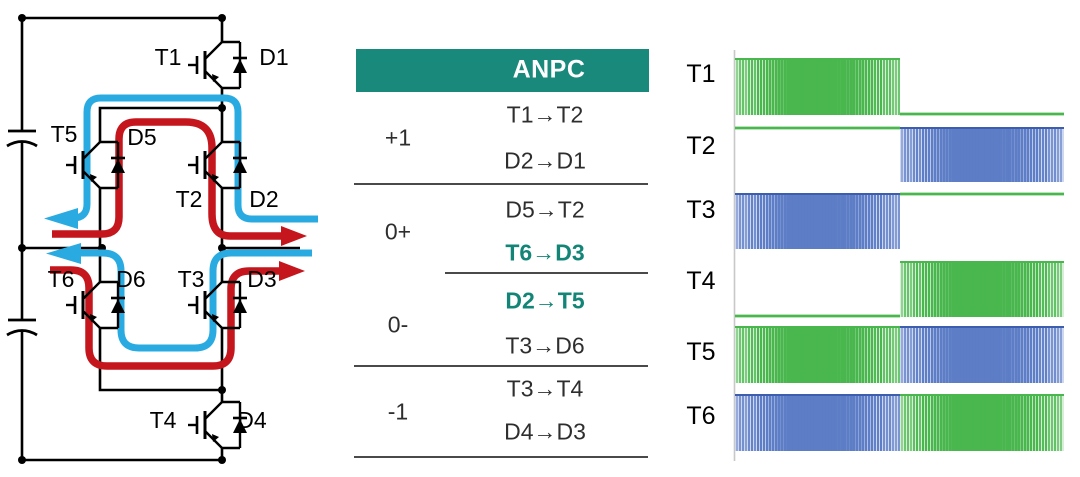  Describe the element at coordinates (545, 160) in the screenshot. I see `transition-row: D2→D1` at that location.